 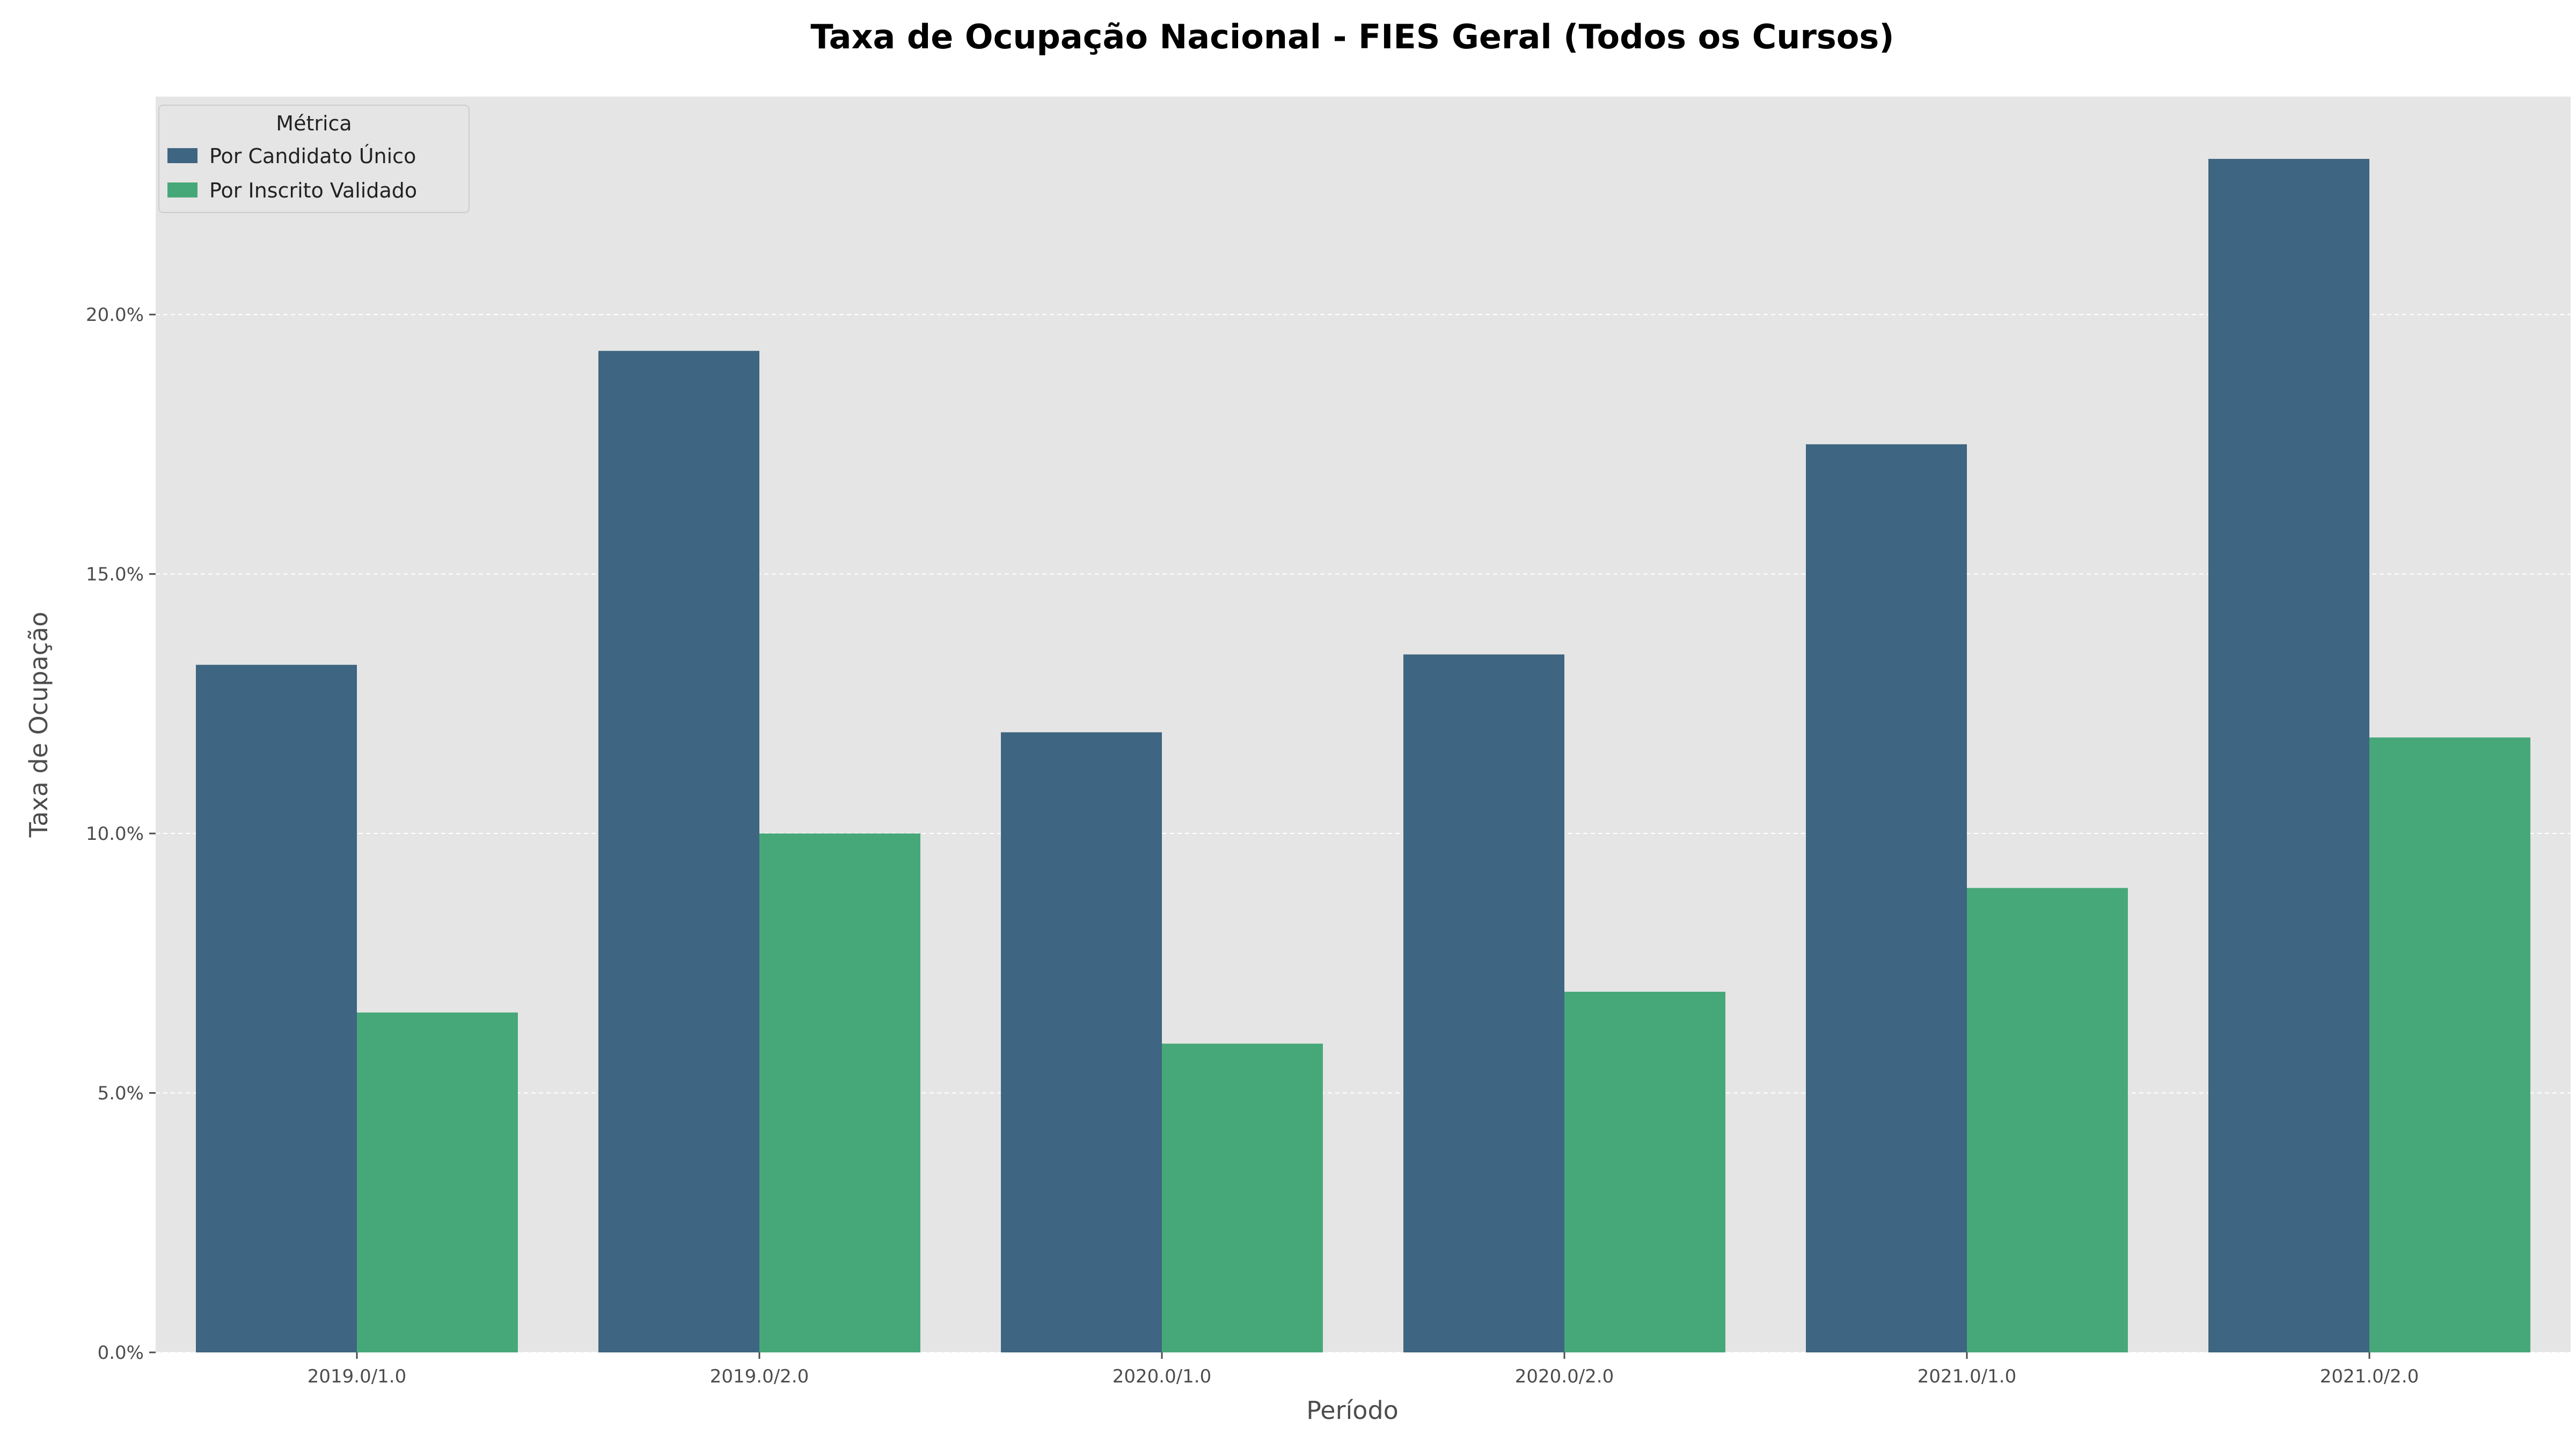 What do you see at coordinates (115, 834) in the screenshot?
I see `y-tick-label: 10.0%` at bounding box center [115, 834].